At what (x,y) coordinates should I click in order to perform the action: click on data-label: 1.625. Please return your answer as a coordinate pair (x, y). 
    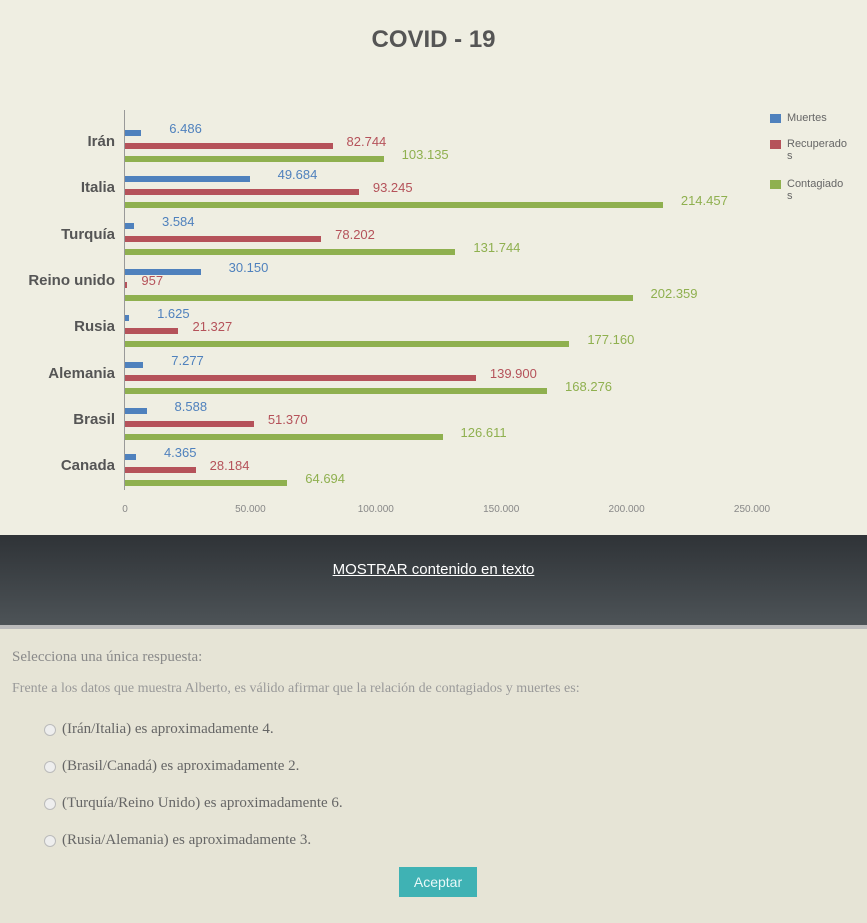
    Looking at the image, I should click on (173, 314).